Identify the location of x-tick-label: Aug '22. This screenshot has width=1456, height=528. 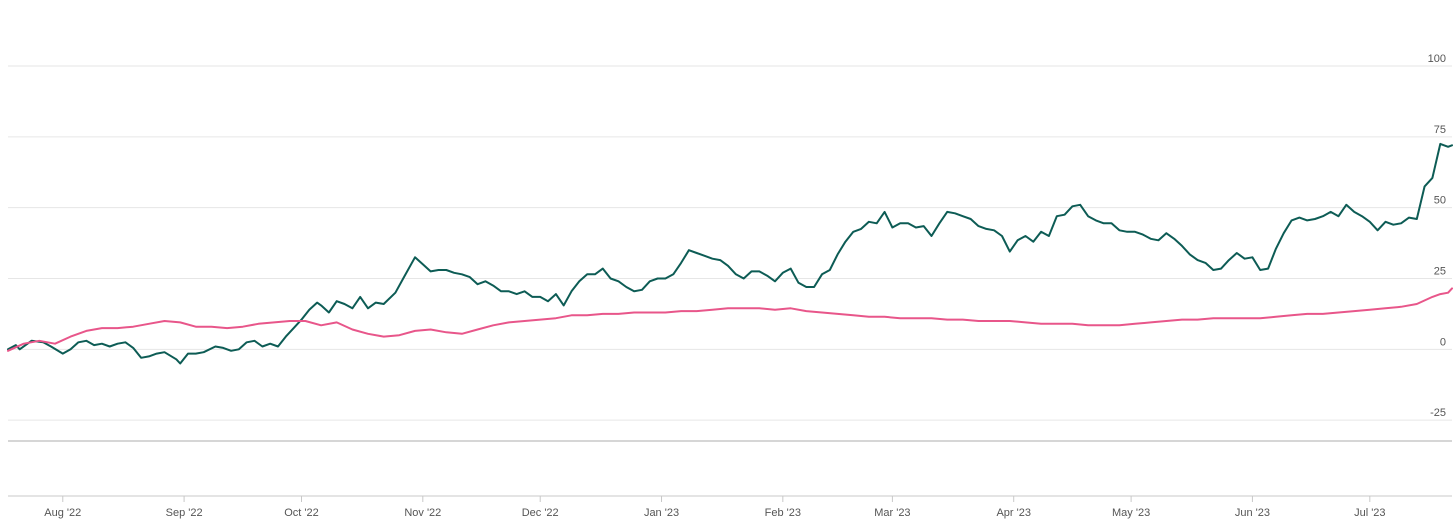
(62, 513).